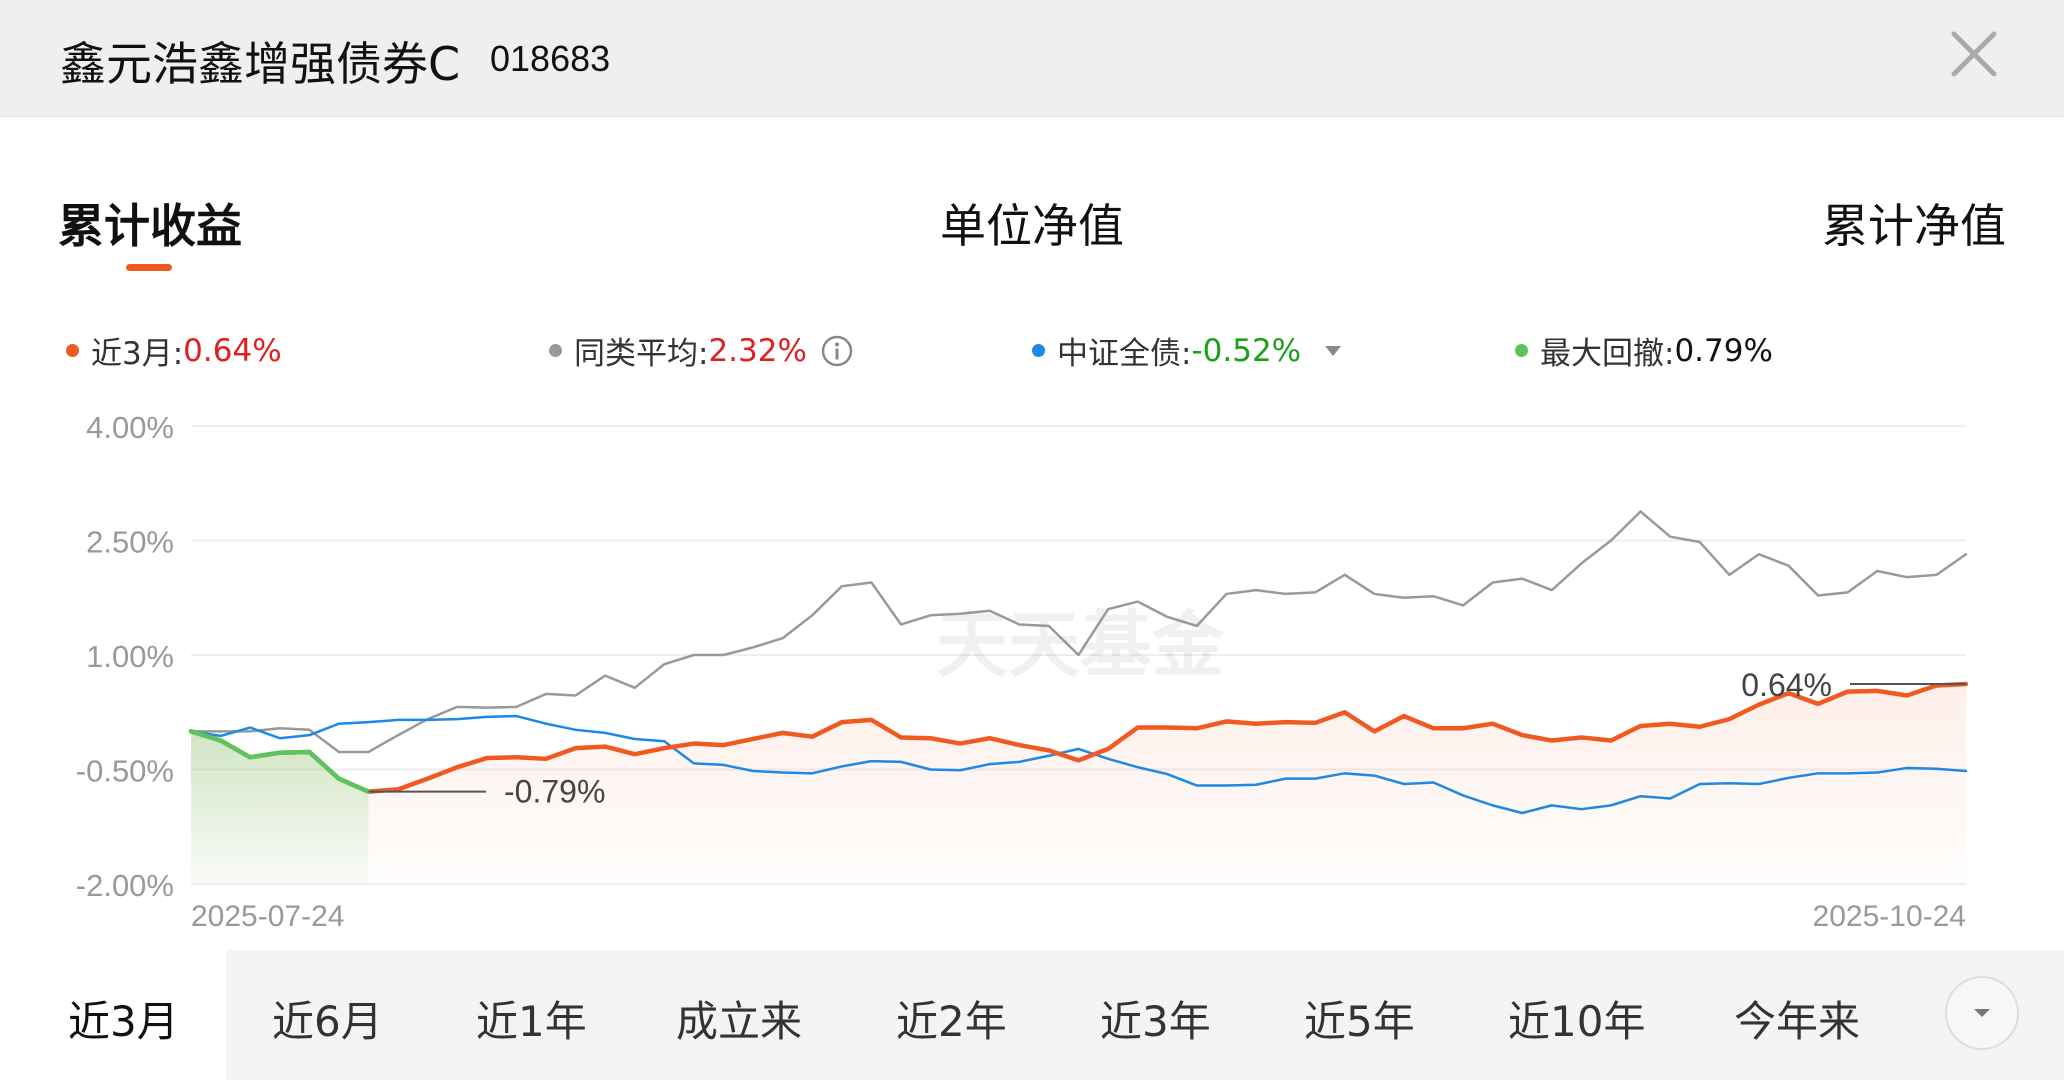 The image size is (2064, 1080). Describe the element at coordinates (555, 350) in the screenshot. I see `legend-dot-peer` at that location.